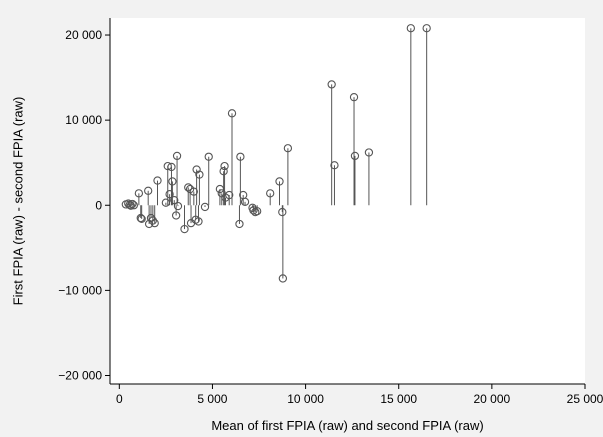 This screenshot has height=437, width=603. Describe the element at coordinates (98, 205) in the screenshot. I see `y-tick-label: 0` at that location.